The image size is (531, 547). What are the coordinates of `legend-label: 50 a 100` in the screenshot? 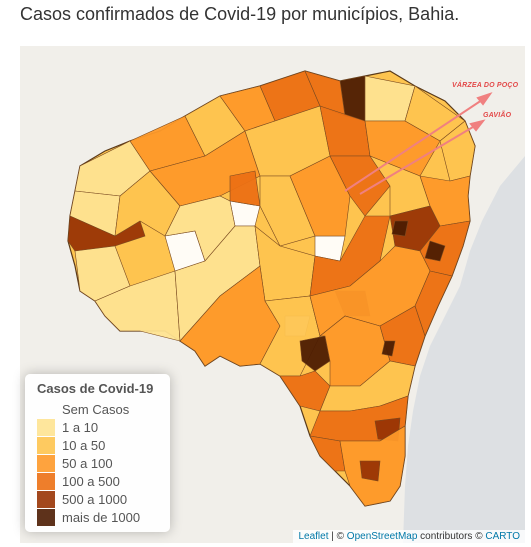 It's located at (87, 463).